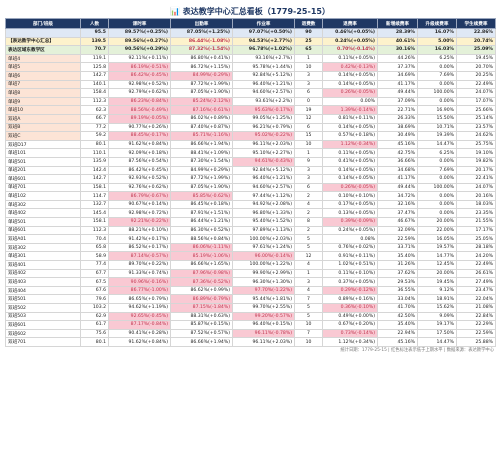  Describe the element at coordinates (437, 110) in the screenshot. I see `table-cell: 16.90%` at that location.